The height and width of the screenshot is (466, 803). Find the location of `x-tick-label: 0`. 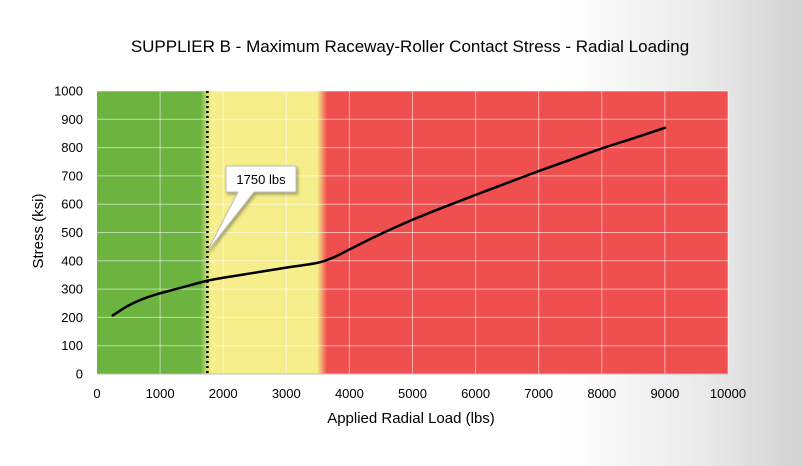

x-tick-label: 0 is located at coordinates (96, 393).